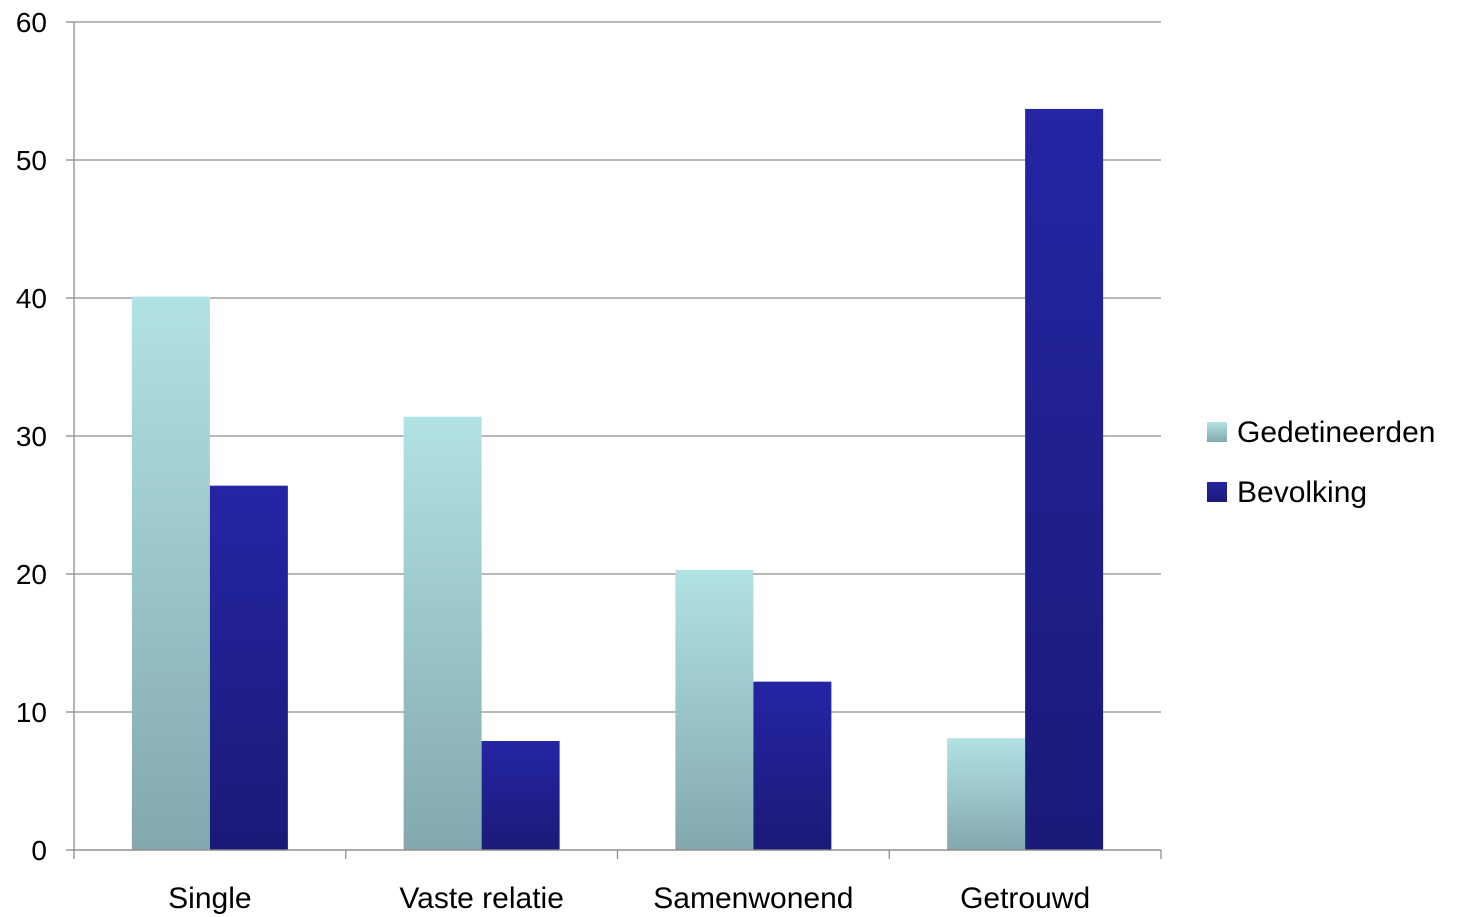 The height and width of the screenshot is (917, 1472). What do you see at coordinates (481, 898) in the screenshot?
I see `x-tick-label: Vaste relatie` at bounding box center [481, 898].